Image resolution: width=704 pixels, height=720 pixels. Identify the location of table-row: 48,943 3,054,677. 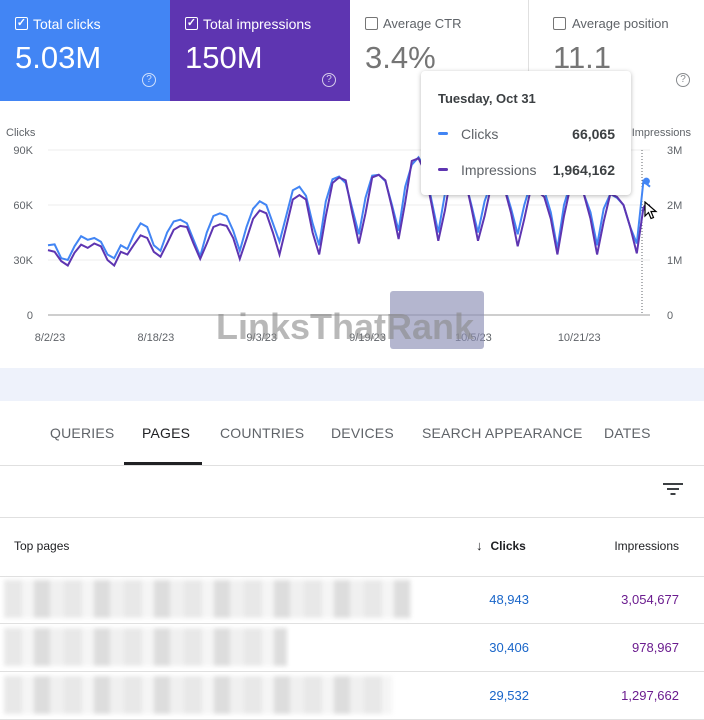
(352, 600).